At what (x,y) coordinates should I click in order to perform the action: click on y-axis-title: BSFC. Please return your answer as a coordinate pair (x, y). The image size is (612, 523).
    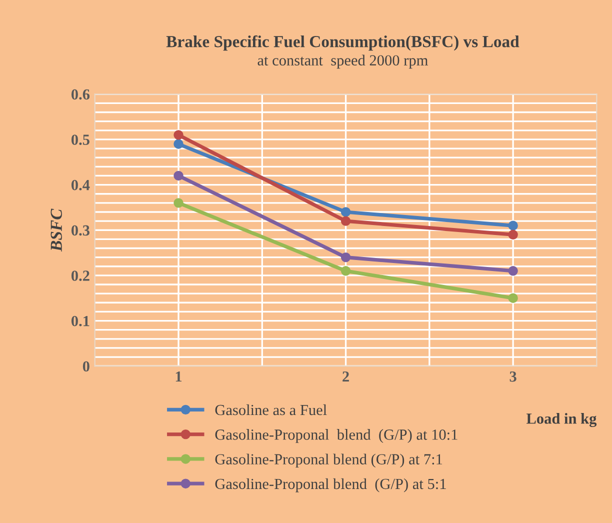
    Looking at the image, I should click on (56, 230).